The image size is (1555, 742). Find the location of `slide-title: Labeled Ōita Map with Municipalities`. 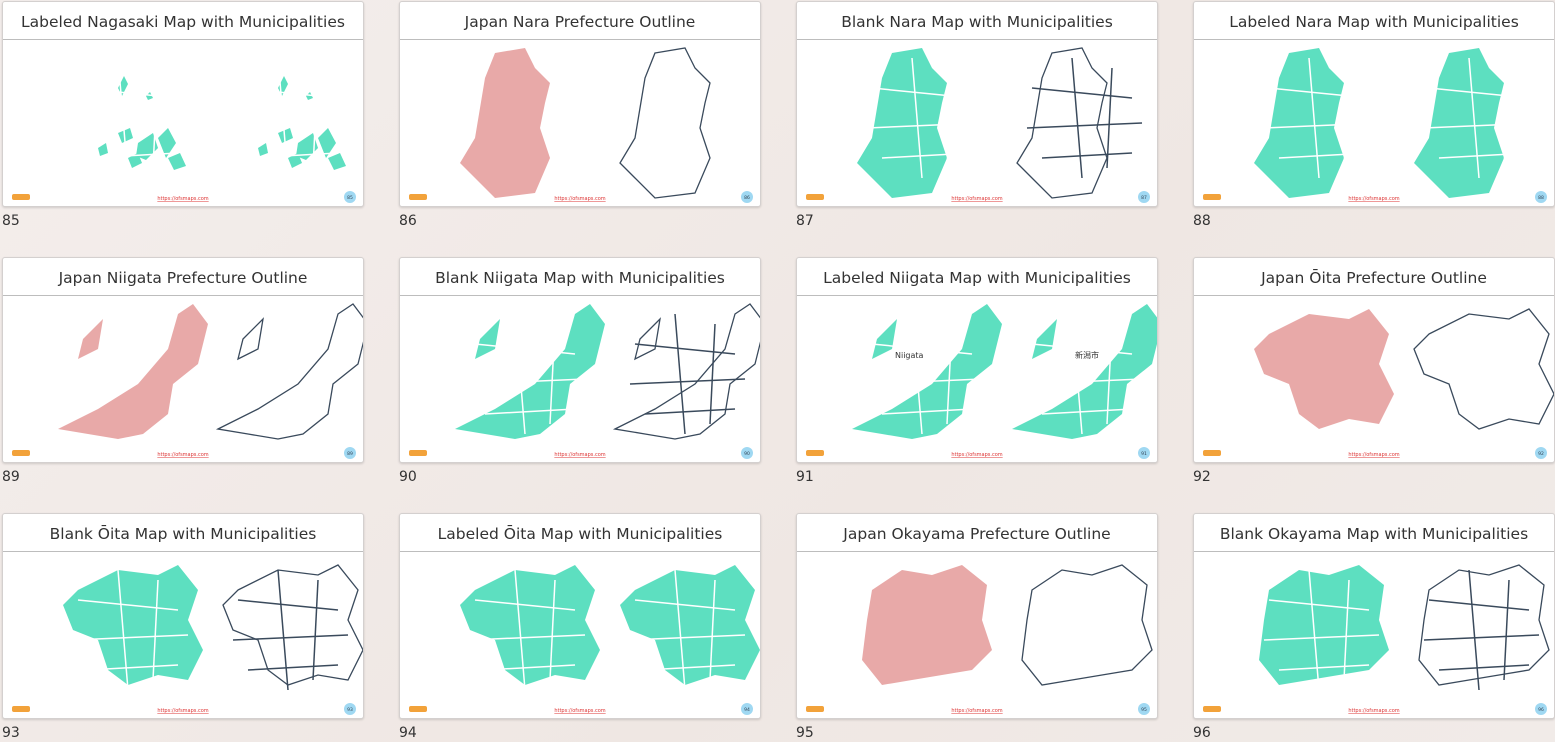

slide-title: Labeled Ōita Map with Municipalities is located at coordinates (580, 533).